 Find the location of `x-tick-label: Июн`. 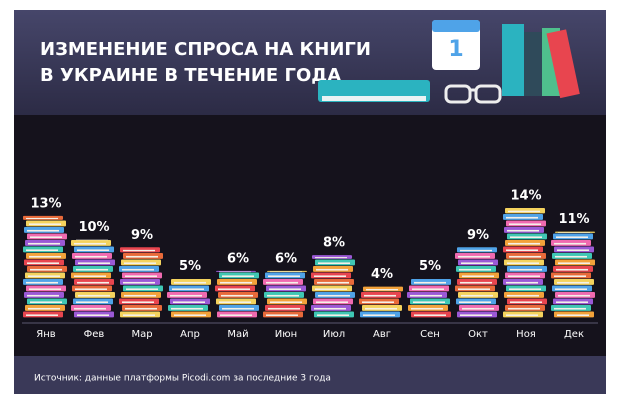

x-tick-label: Июн is located at coordinates (286, 334).